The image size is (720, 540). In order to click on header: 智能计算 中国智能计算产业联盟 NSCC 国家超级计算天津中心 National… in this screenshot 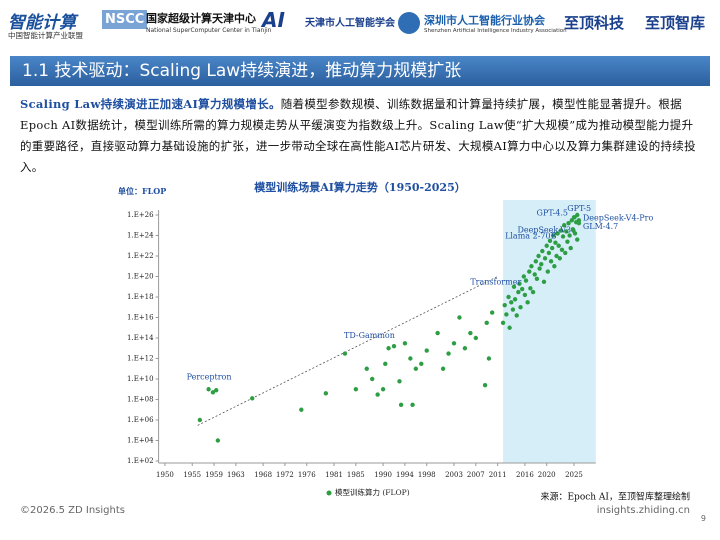, I will do `click(360, 25)`.